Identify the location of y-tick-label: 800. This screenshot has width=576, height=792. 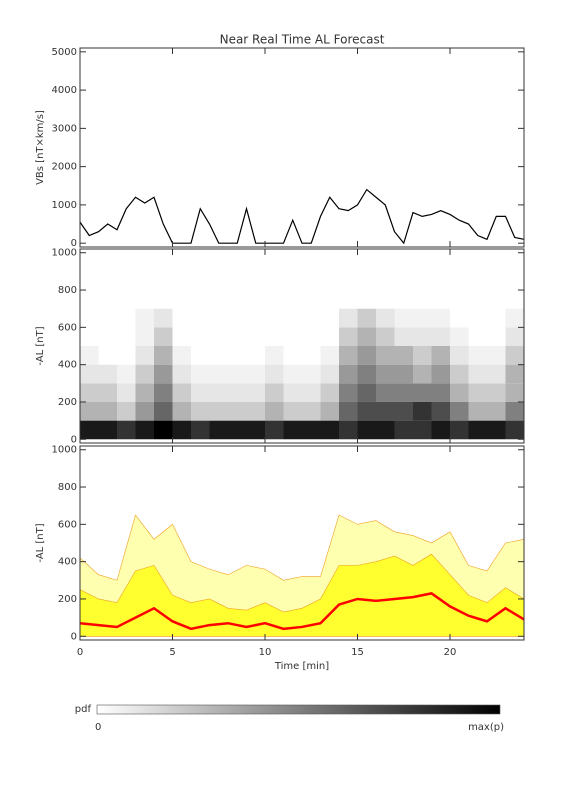
(67, 487).